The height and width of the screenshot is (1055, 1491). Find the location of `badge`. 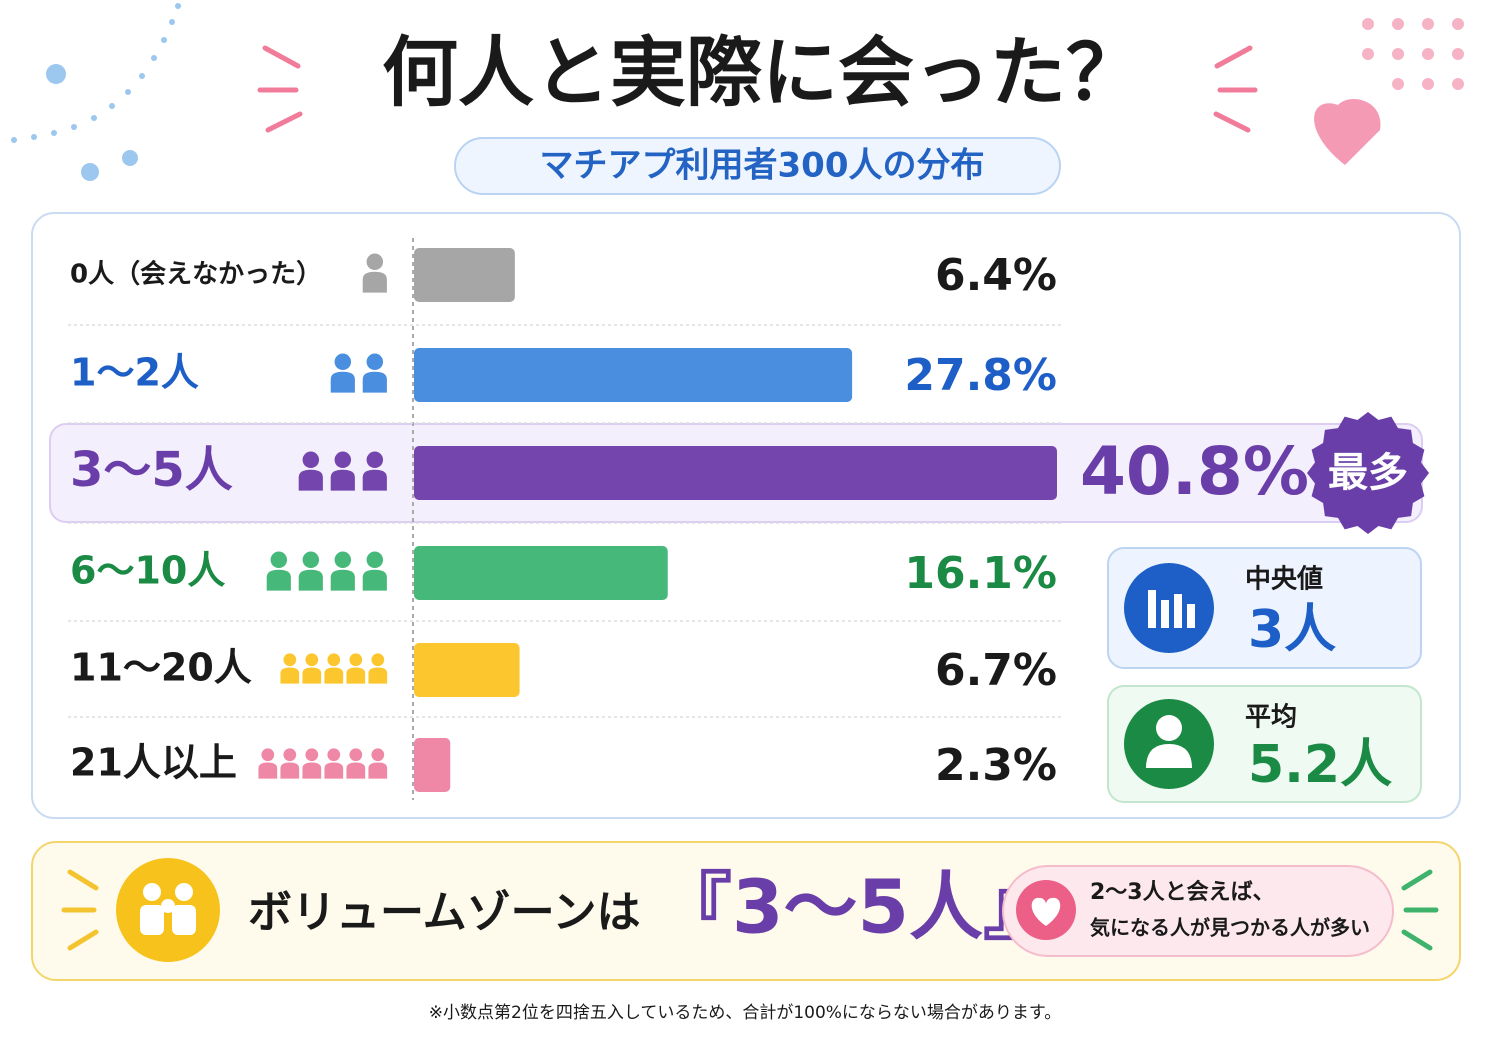

badge is located at coordinates (1368, 473).